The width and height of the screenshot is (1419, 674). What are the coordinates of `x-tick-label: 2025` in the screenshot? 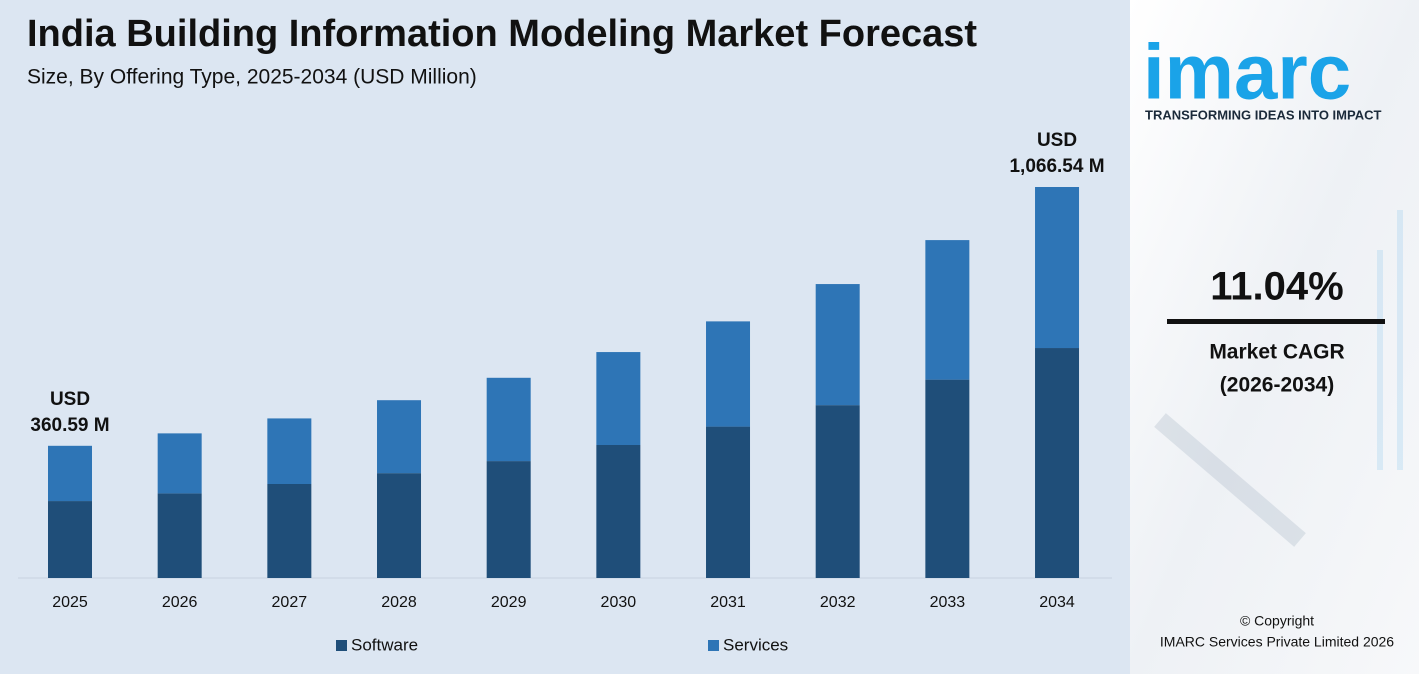 It's located at (70, 602).